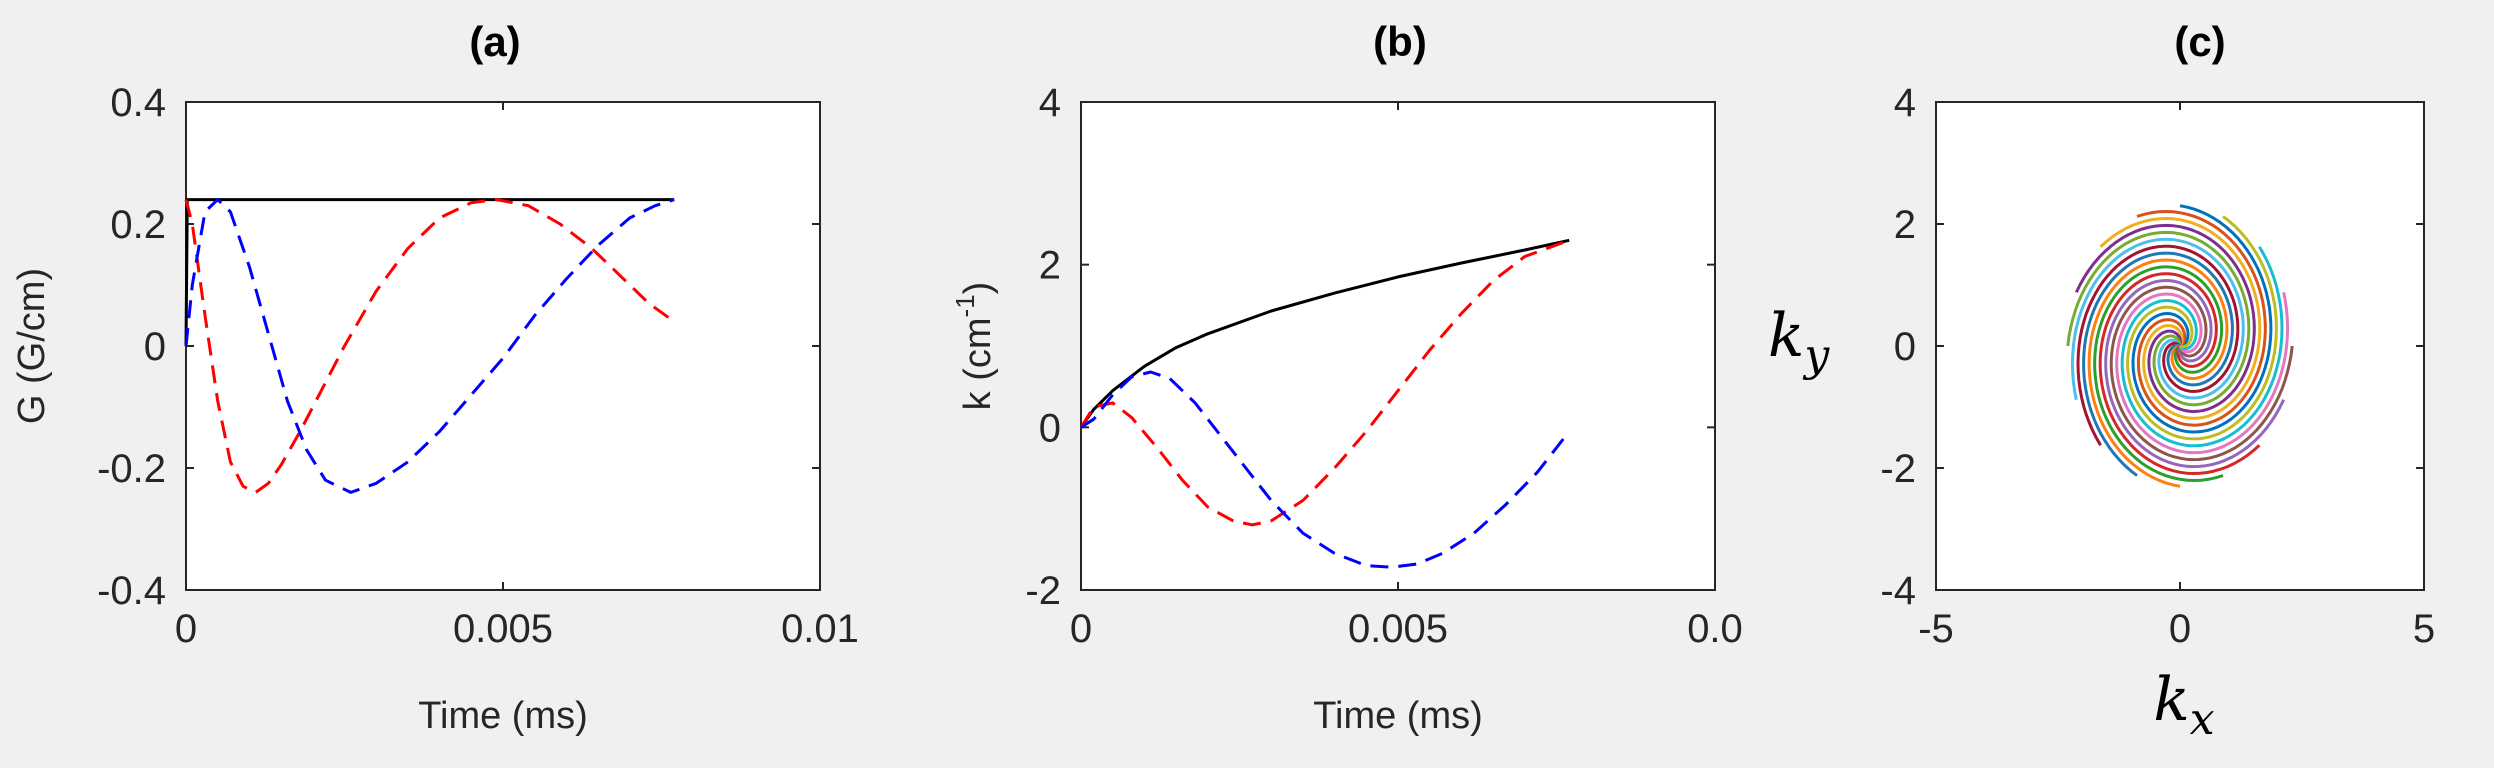 The height and width of the screenshot is (768, 2494). I want to click on panel-b-y-tick-label: -2, so click(1043, 591).